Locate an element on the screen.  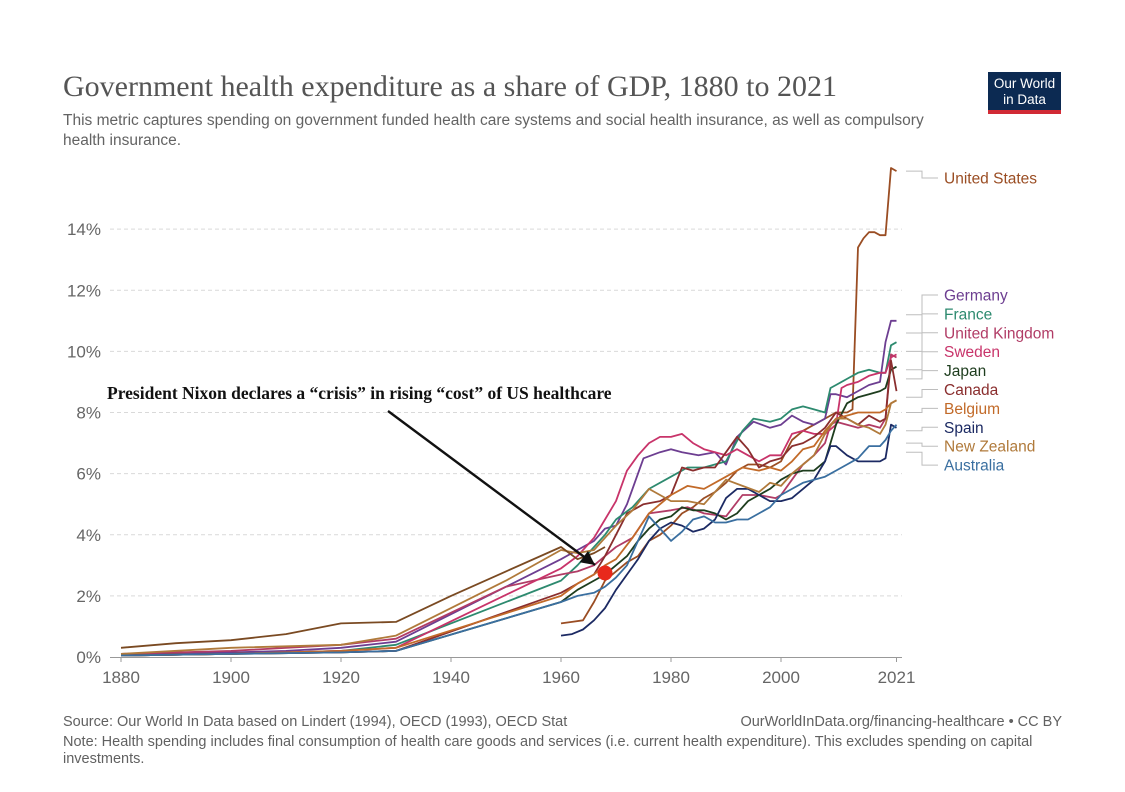
x-tick-label: 1960 is located at coordinates (561, 677).